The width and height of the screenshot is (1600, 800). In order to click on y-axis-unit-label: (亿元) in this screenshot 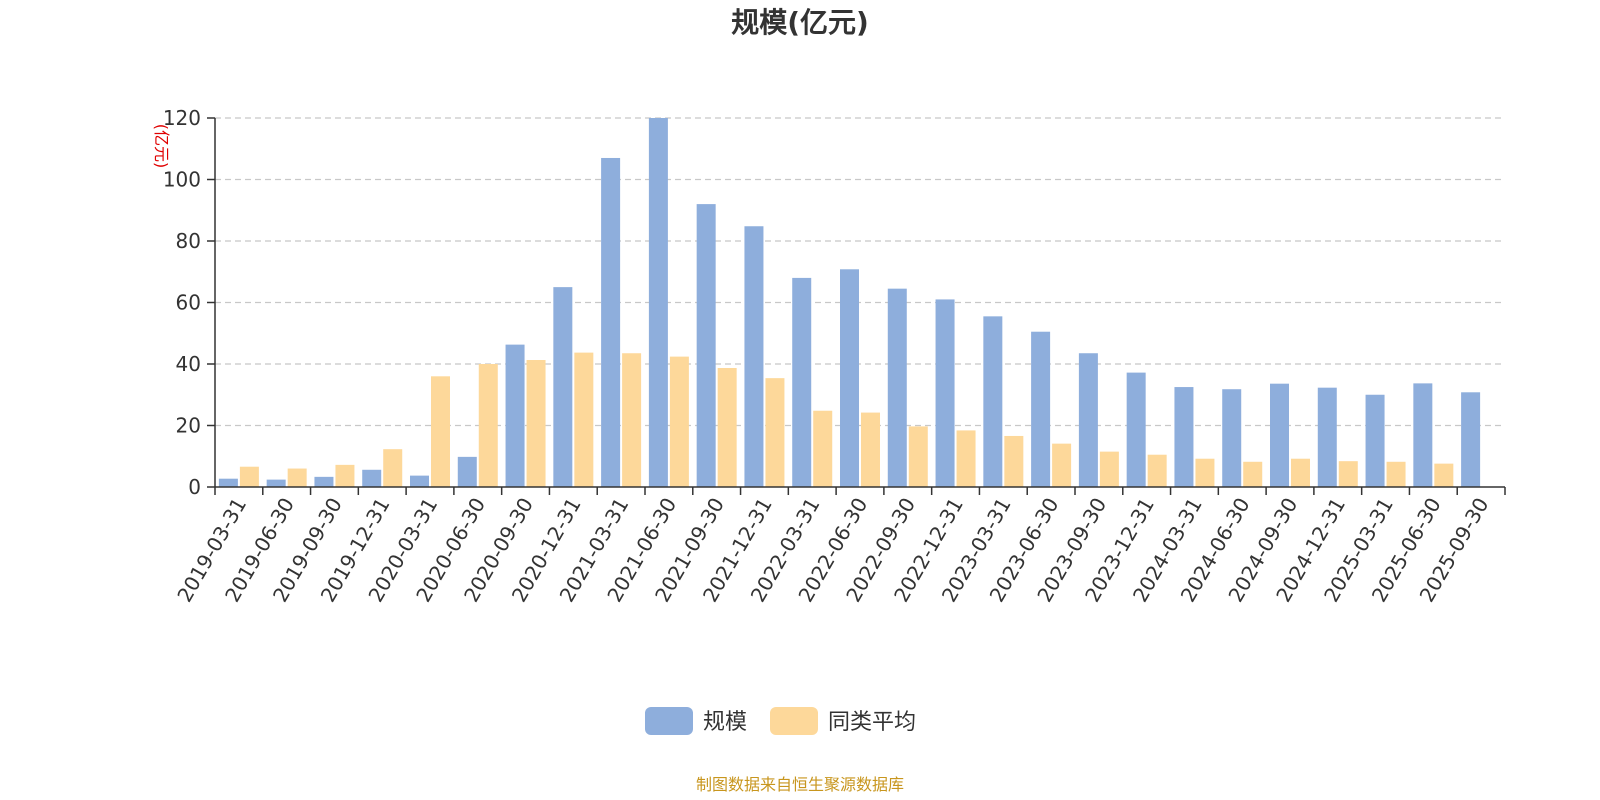, I will do `click(161, 146)`.